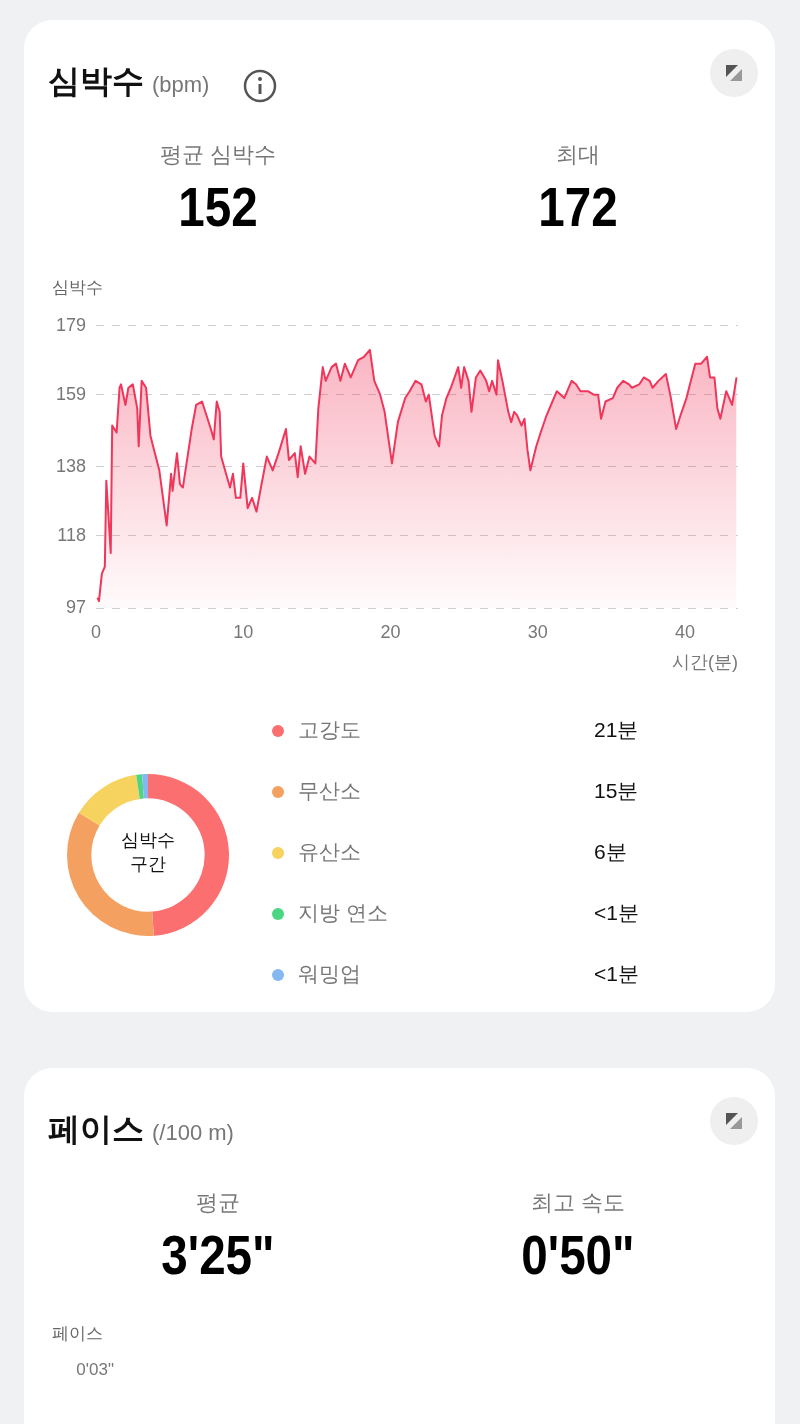 The width and height of the screenshot is (800, 1424). Describe the element at coordinates (181, 84) in the screenshot. I see `chart-subtitle: (bpm)` at that location.